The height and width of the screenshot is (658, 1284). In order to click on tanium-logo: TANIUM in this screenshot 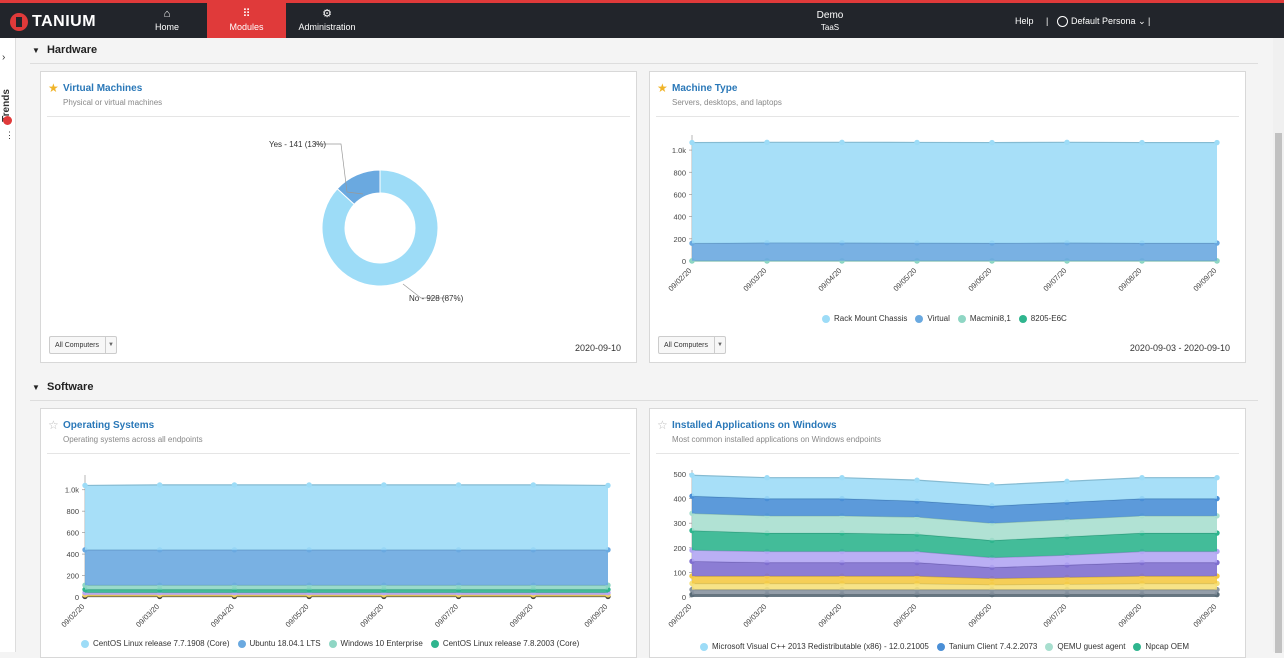, I will do `click(53, 22)`.